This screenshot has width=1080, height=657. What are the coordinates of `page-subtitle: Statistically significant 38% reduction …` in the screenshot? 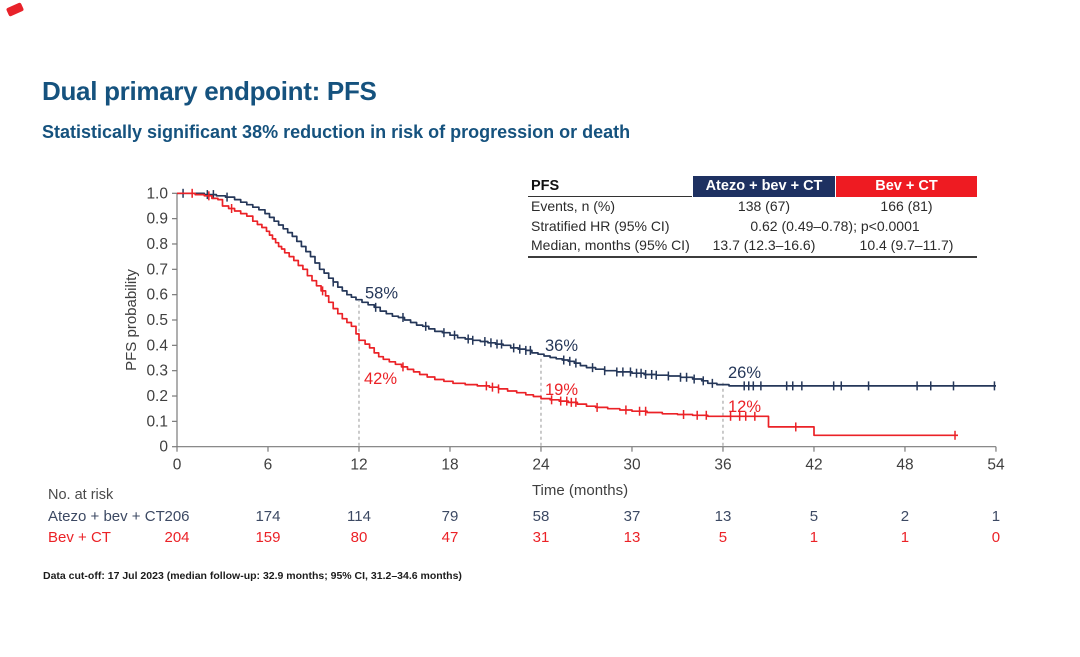 It's located at (336, 132).